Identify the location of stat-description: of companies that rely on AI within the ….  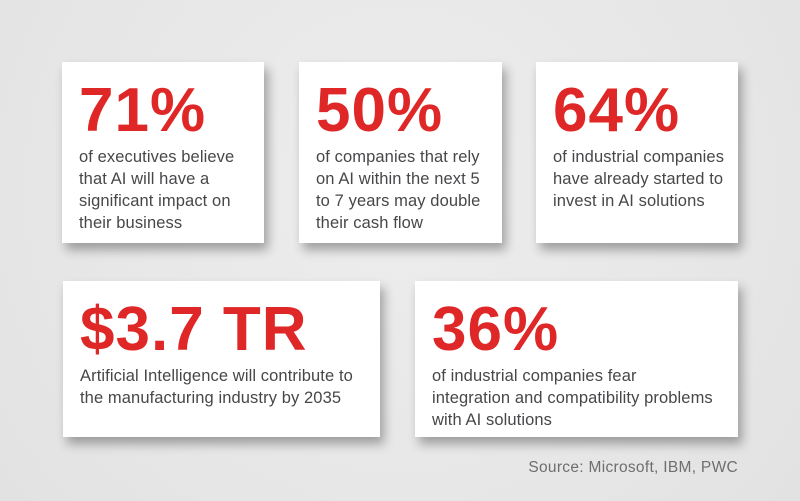
(398, 190).